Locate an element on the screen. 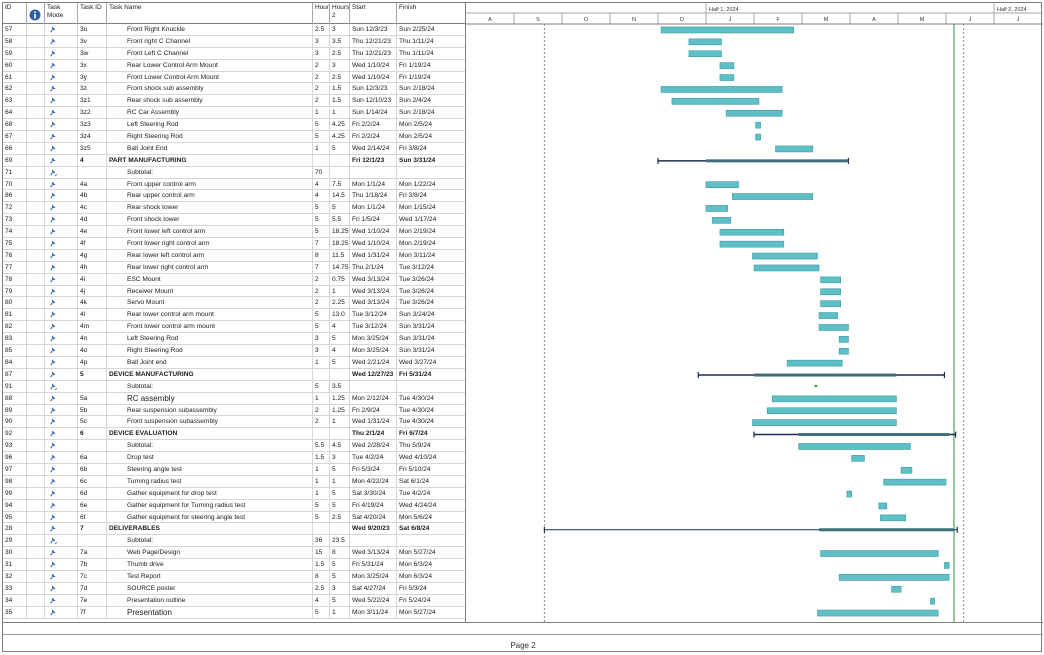 This screenshot has height=655, width=1044. row-task-name: DEVICE EVALUATION is located at coordinates (210, 434).